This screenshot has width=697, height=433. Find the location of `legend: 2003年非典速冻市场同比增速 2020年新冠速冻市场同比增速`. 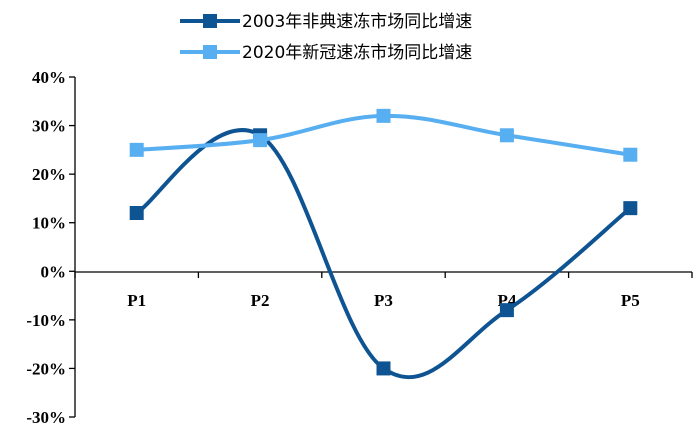

legend: 2003年非典速冻市场同比增速 2020年新冠速冻市场同比增速 is located at coordinates (326, 37).